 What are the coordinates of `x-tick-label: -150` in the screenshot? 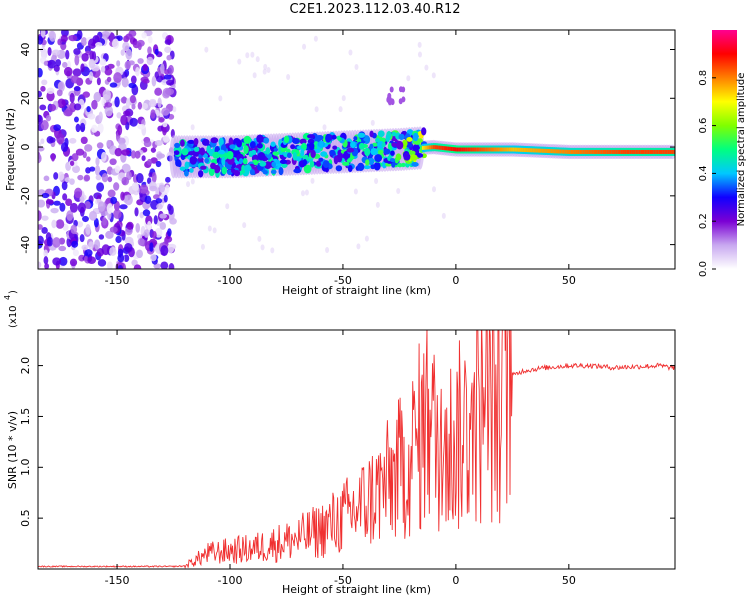 It's located at (117, 580).